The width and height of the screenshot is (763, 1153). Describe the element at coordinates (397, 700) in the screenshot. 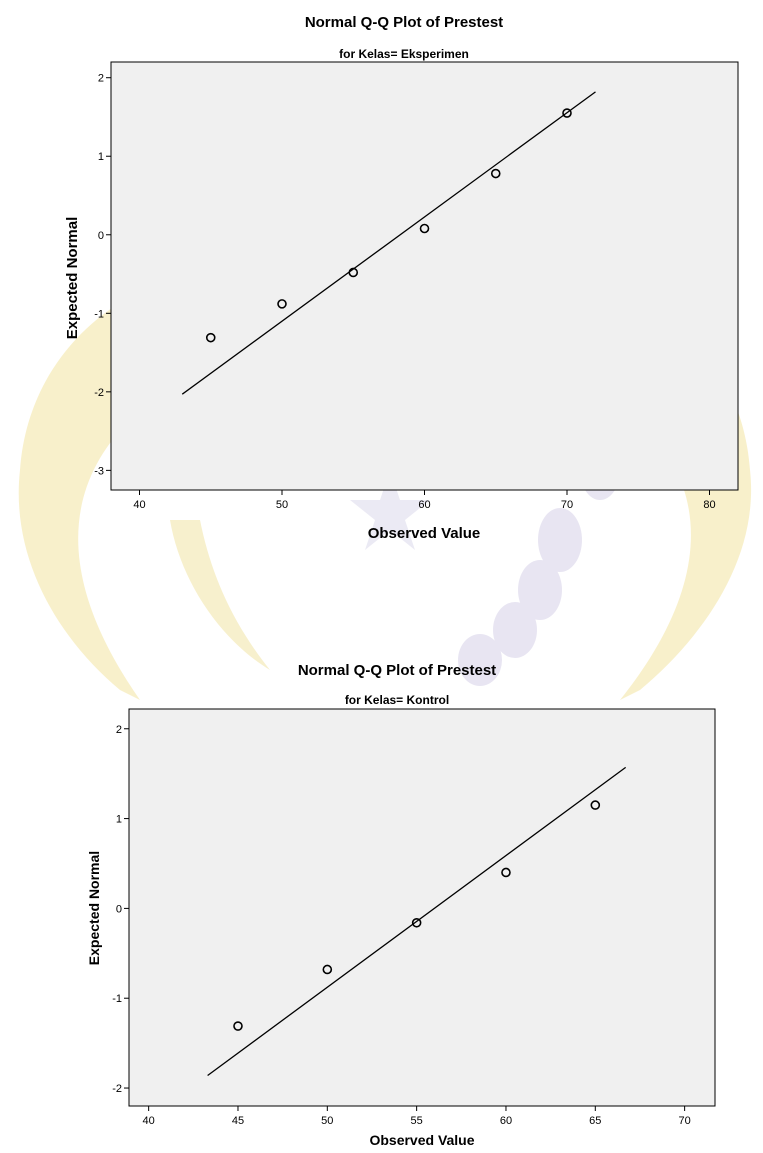

I see `chart-subtitle: for Kelas= Kontrol` at that location.